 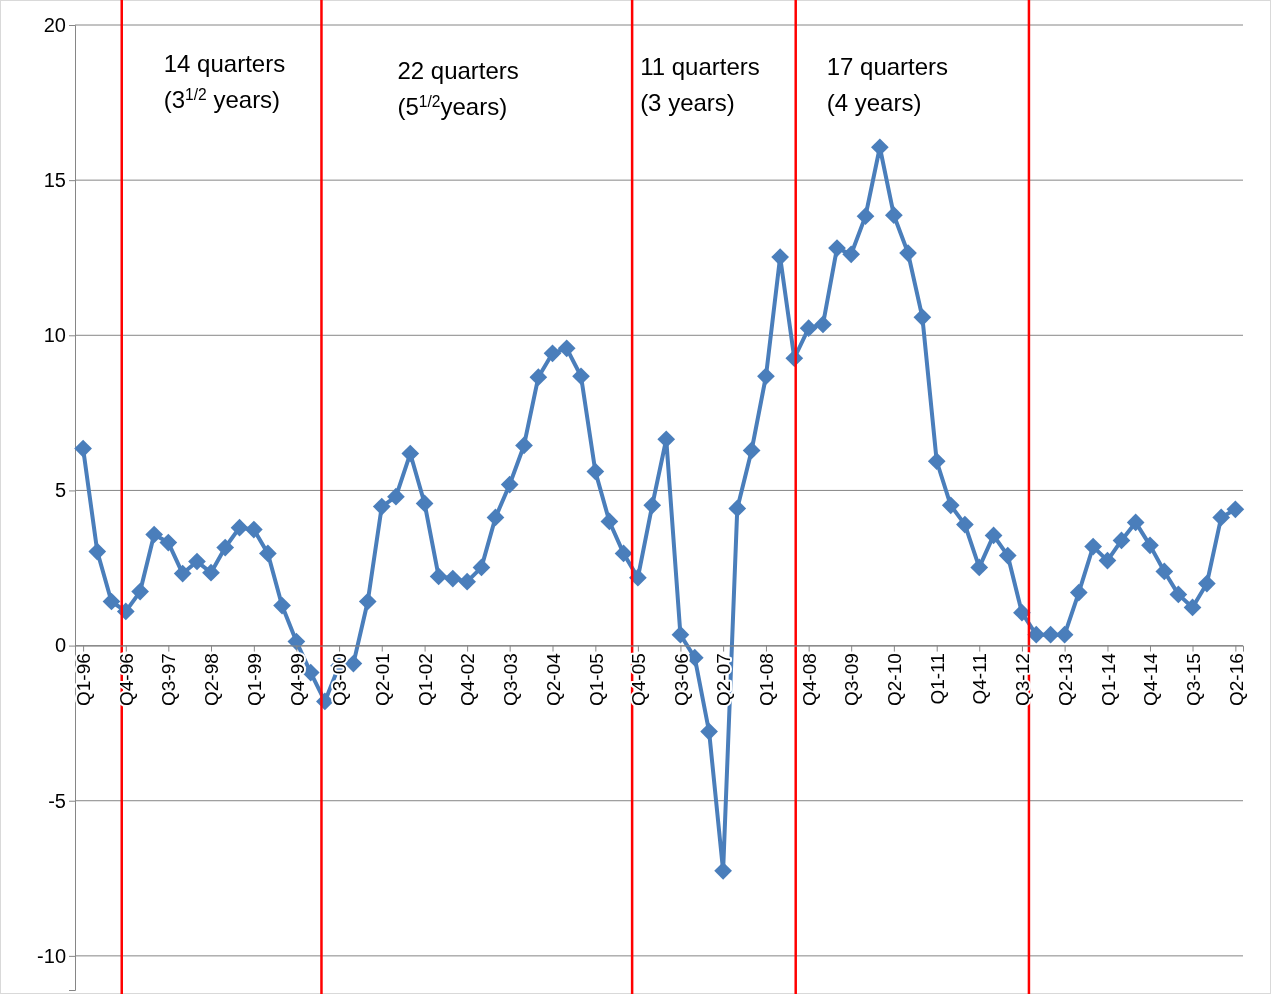 I want to click on x-tick-label: Q4-11, so click(x=980, y=679).